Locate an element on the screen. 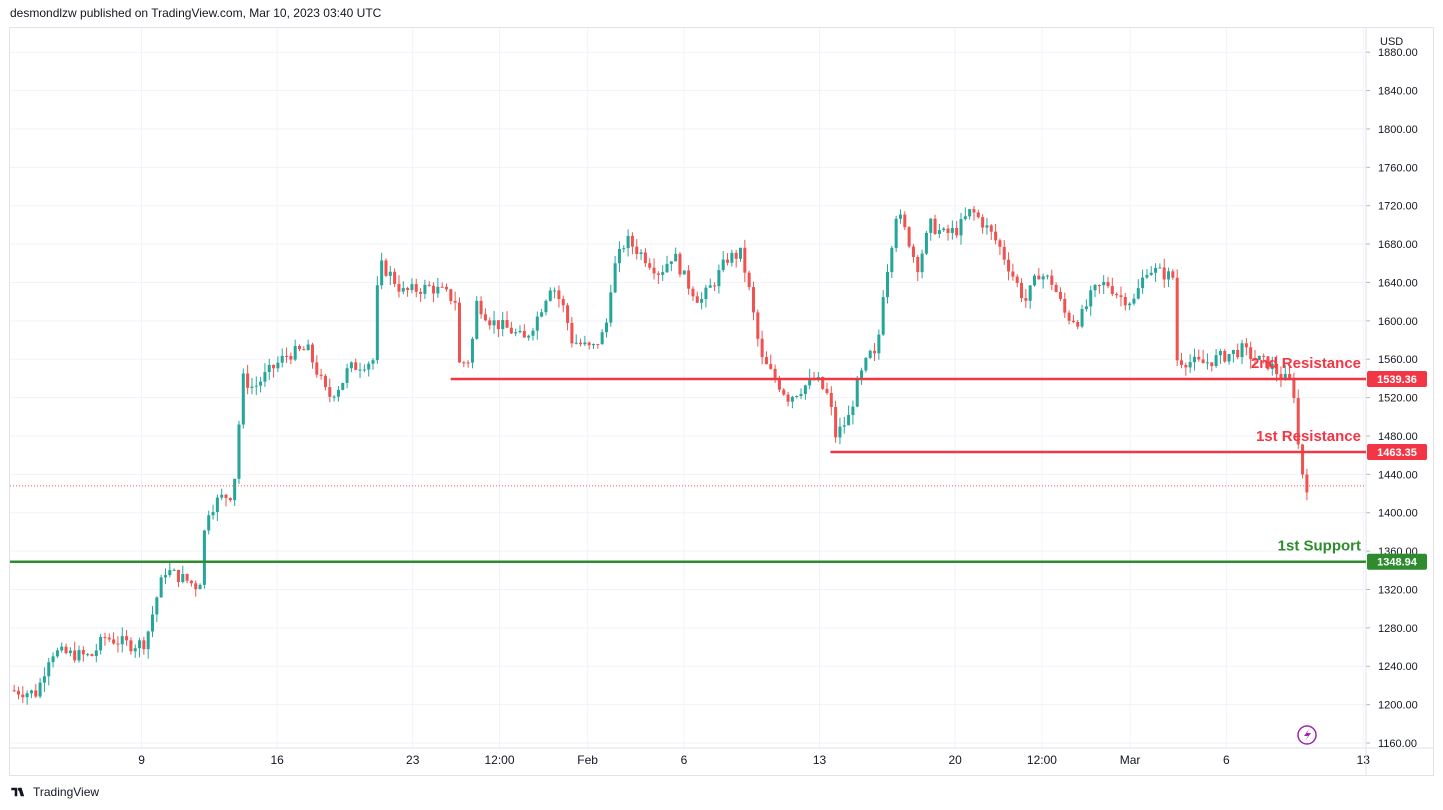 The height and width of the screenshot is (810, 1443). x-tick-label: 12:00 is located at coordinates (1042, 760).